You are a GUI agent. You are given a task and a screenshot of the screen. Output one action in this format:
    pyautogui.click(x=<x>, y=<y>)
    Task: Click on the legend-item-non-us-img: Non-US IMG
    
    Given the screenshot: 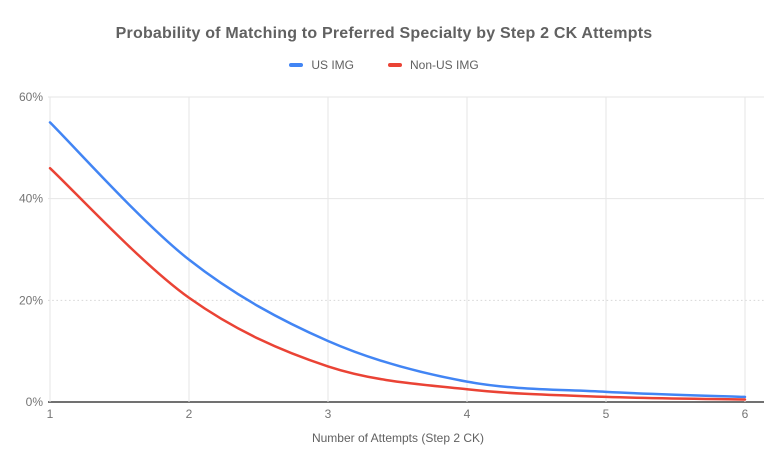 What is the action you would take?
    pyautogui.click(x=433, y=65)
    